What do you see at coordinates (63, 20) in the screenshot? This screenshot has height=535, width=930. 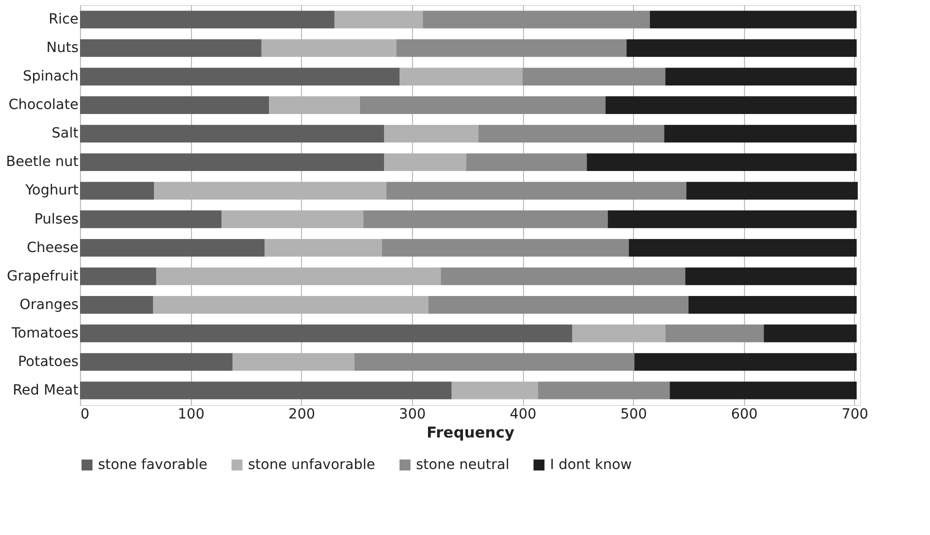 I see `y-tick-label: Rice` at bounding box center [63, 20].